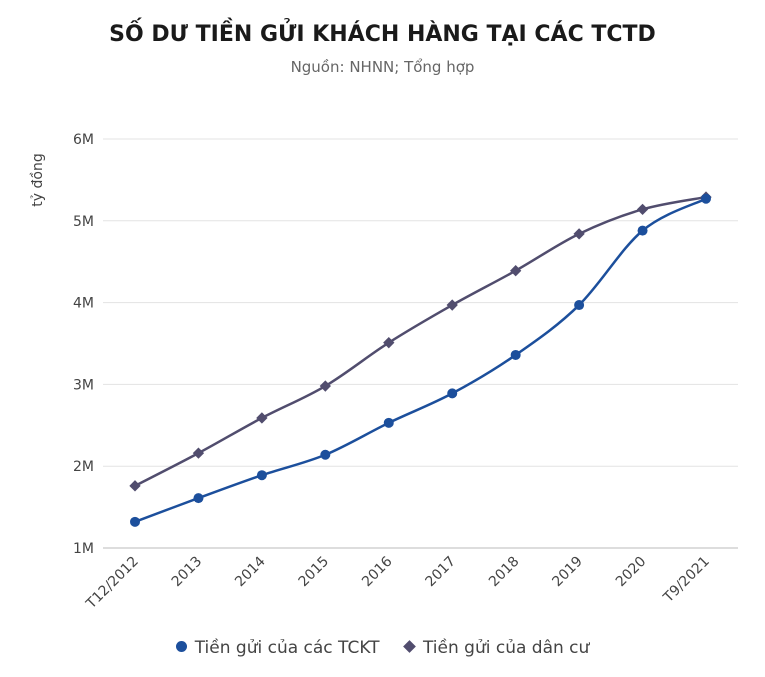  I want to click on legend-label: Tiền gửi của dân cư, so click(506, 648).